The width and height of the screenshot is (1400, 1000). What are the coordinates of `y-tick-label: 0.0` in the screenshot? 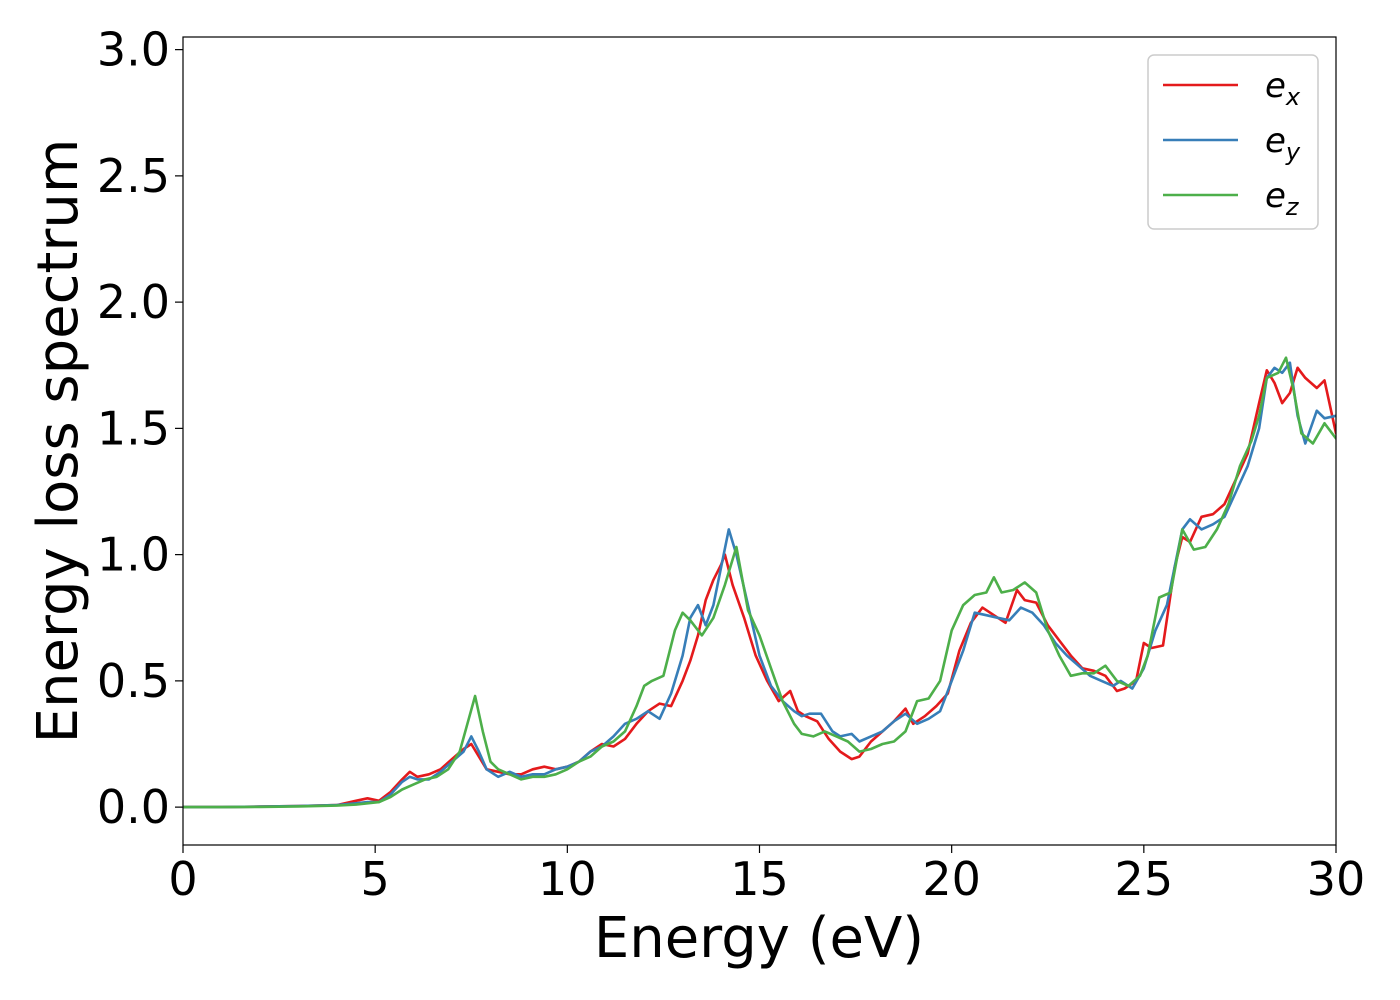 It's located at (133, 807).